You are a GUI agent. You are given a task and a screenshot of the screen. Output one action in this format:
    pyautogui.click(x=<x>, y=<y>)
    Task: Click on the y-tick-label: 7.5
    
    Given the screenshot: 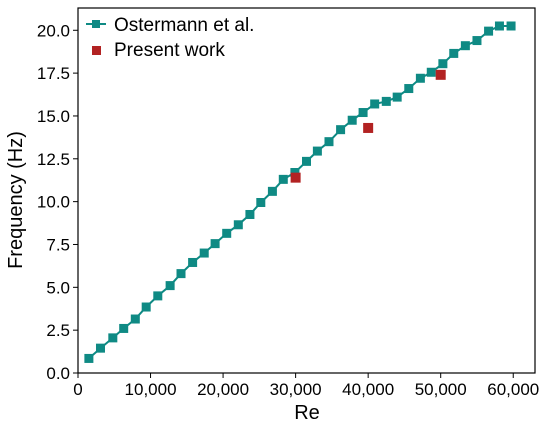 What is the action you would take?
    pyautogui.click(x=58, y=244)
    